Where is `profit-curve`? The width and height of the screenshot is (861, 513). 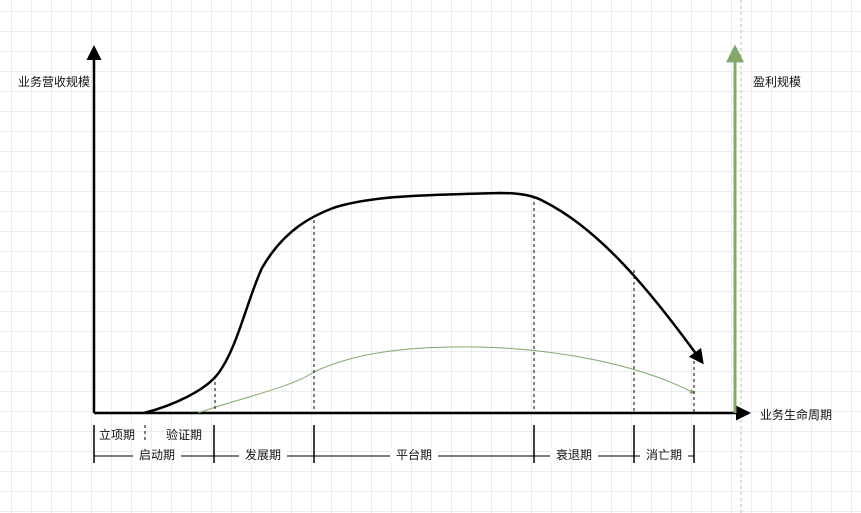
profit-curve is located at coordinates (446, 380).